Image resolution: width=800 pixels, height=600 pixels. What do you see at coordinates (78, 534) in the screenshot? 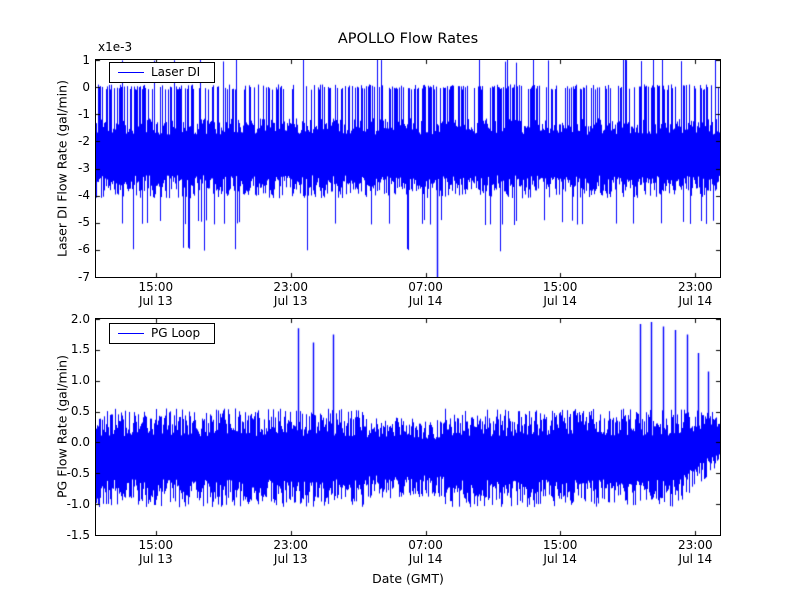
I see `y-tick-label: -1.5` at bounding box center [78, 534].